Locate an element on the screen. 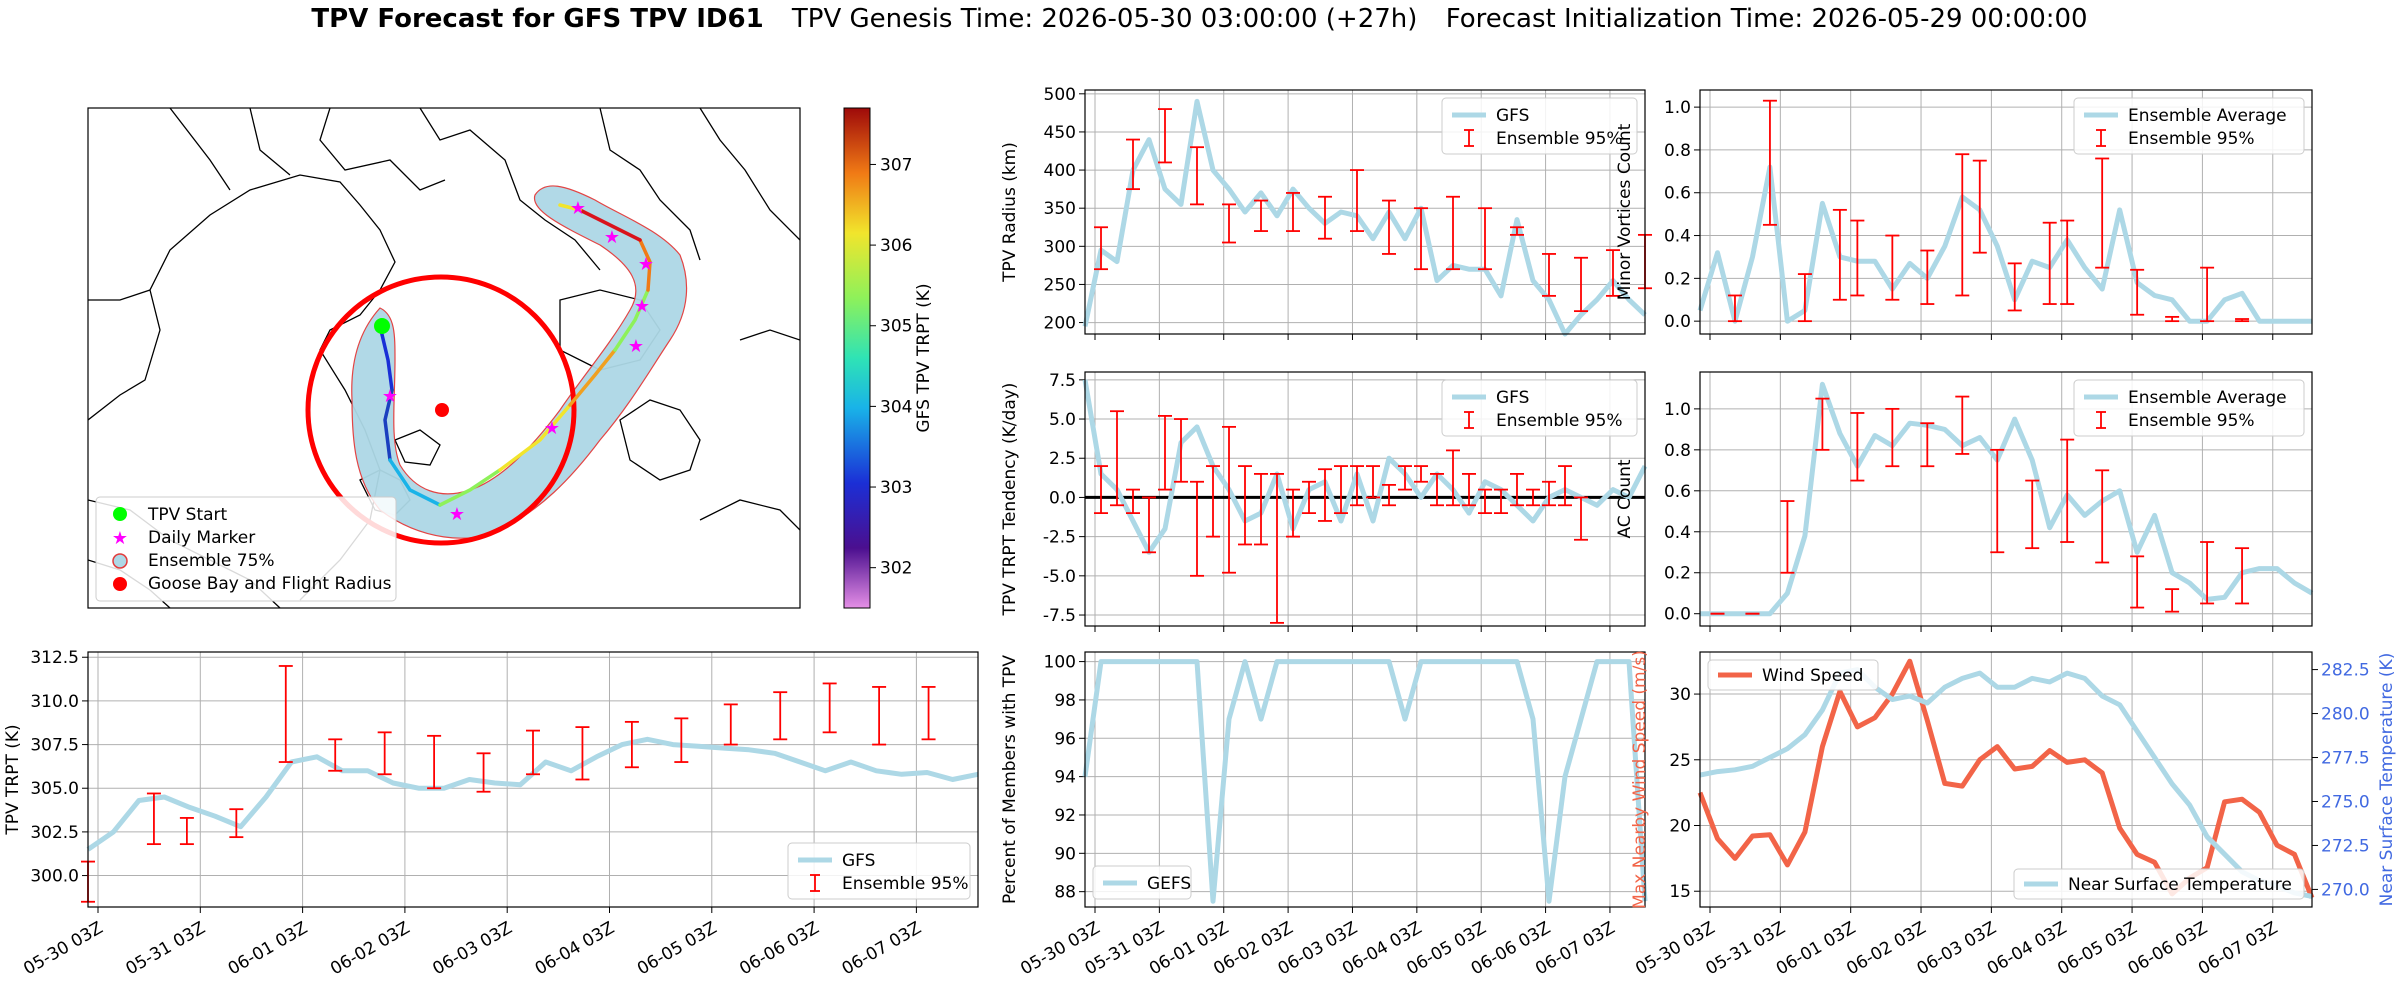  y-tick-label: 300 is located at coordinates (1060, 247).